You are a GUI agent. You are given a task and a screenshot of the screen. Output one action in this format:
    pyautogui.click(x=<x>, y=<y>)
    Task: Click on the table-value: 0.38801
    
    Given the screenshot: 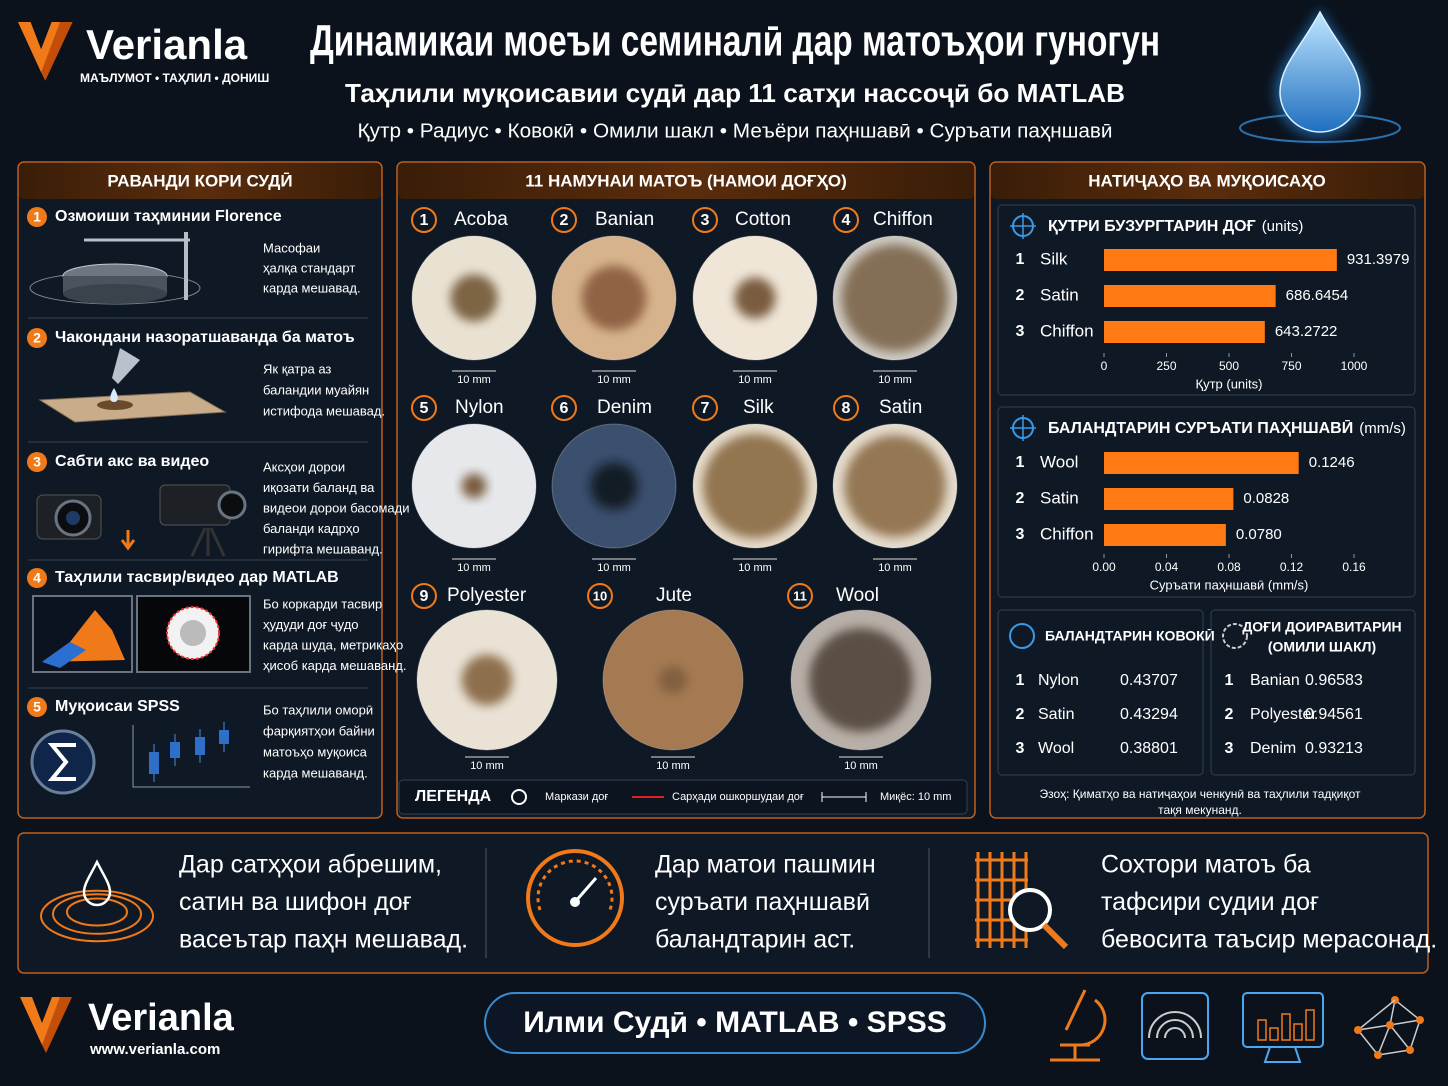 What is the action you would take?
    pyautogui.click(x=1149, y=748)
    